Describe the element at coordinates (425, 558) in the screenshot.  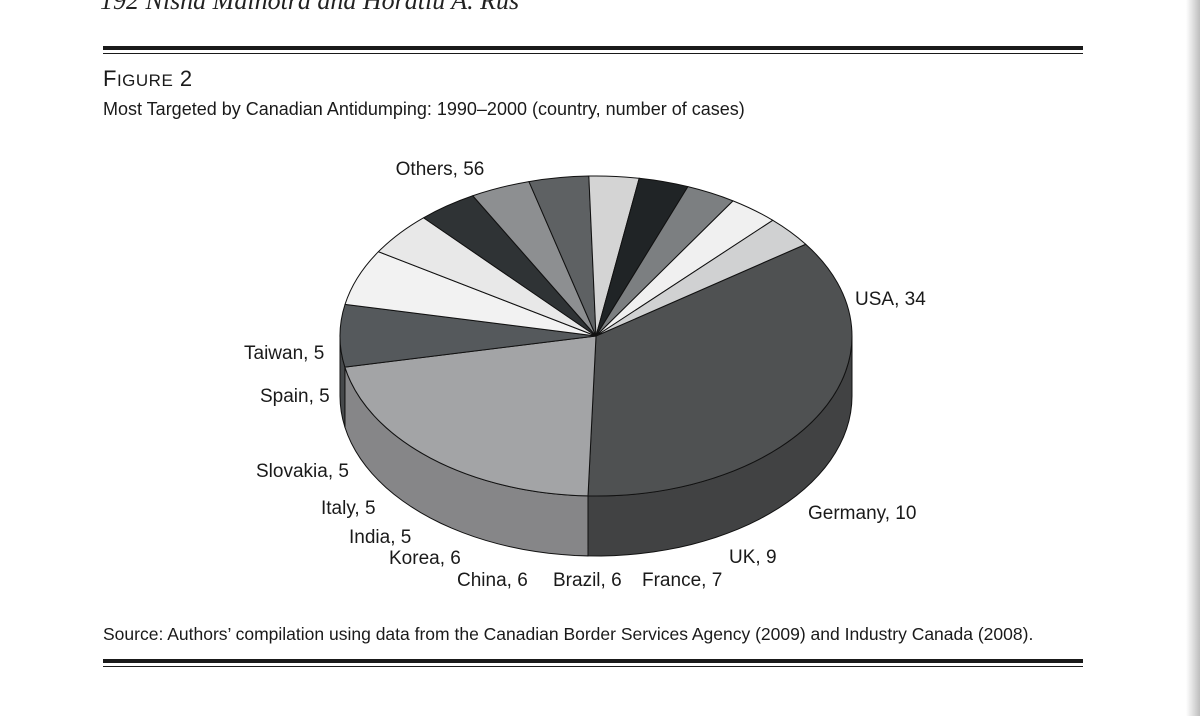
I see `slice-label-korea: Korea, 6` at that location.